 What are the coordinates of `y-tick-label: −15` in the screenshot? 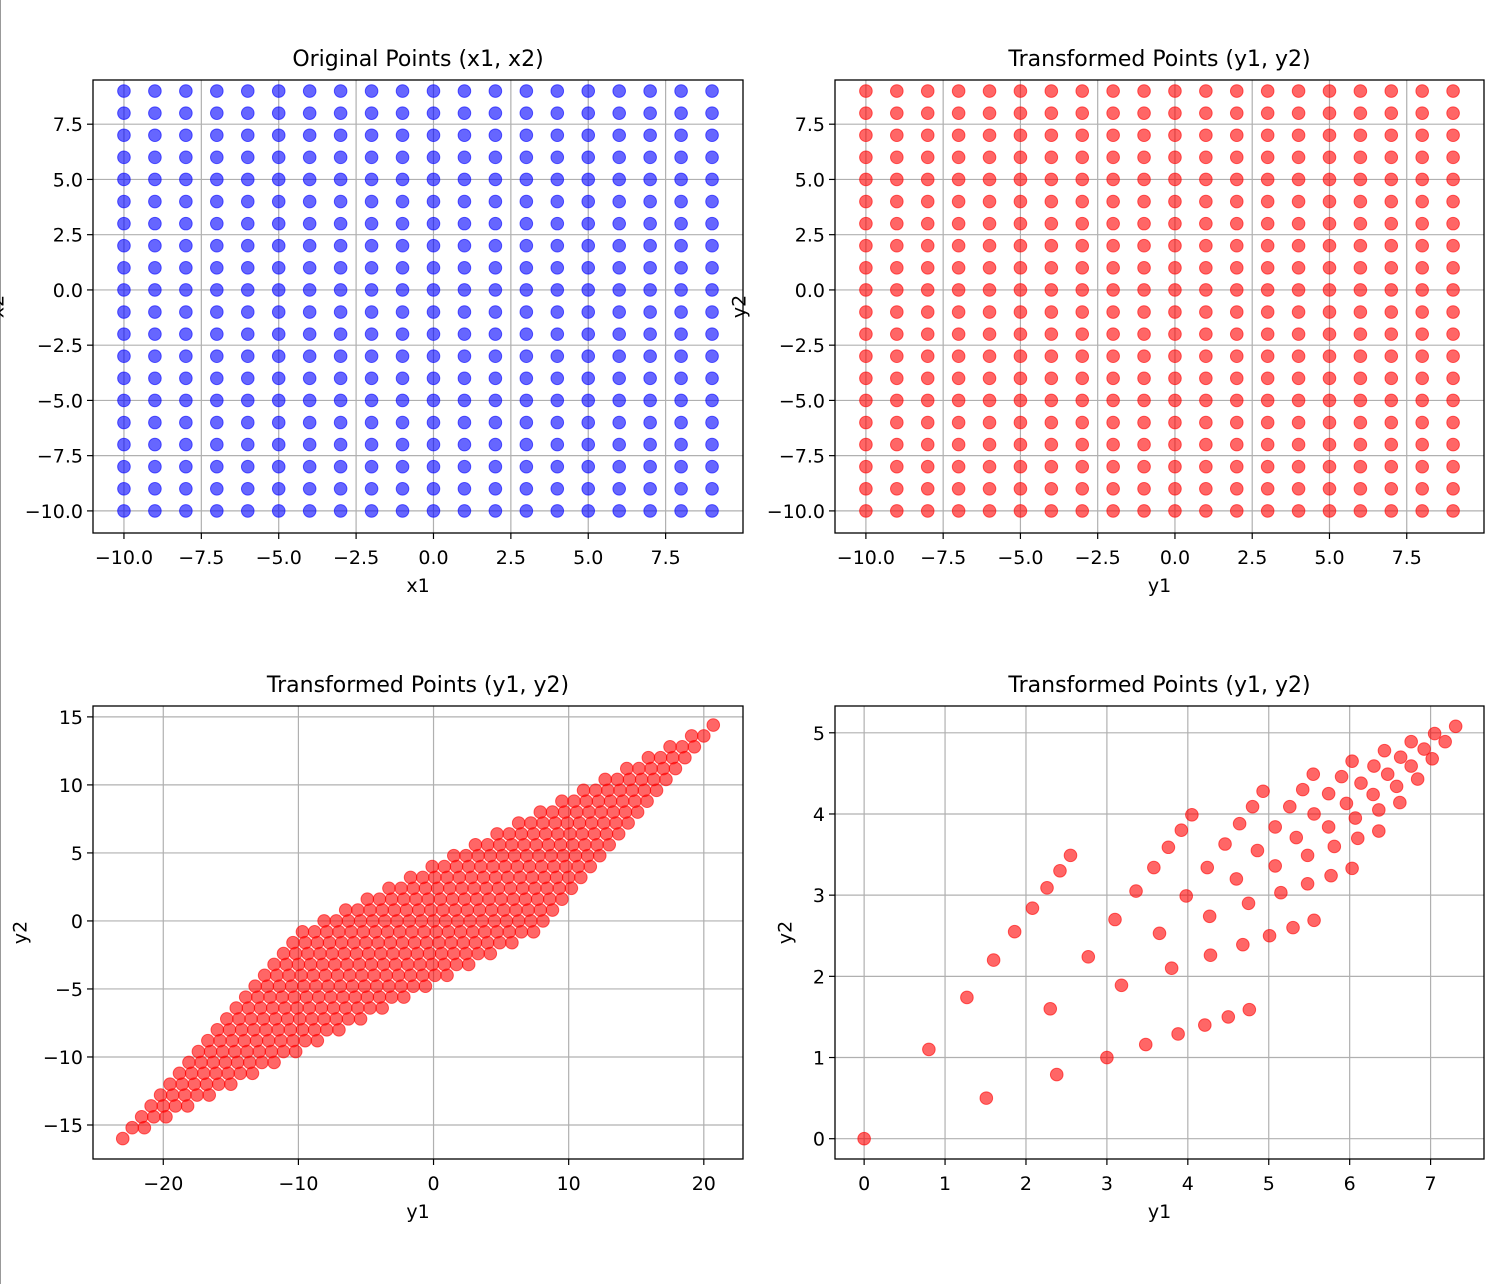 It's located at (63, 1126).